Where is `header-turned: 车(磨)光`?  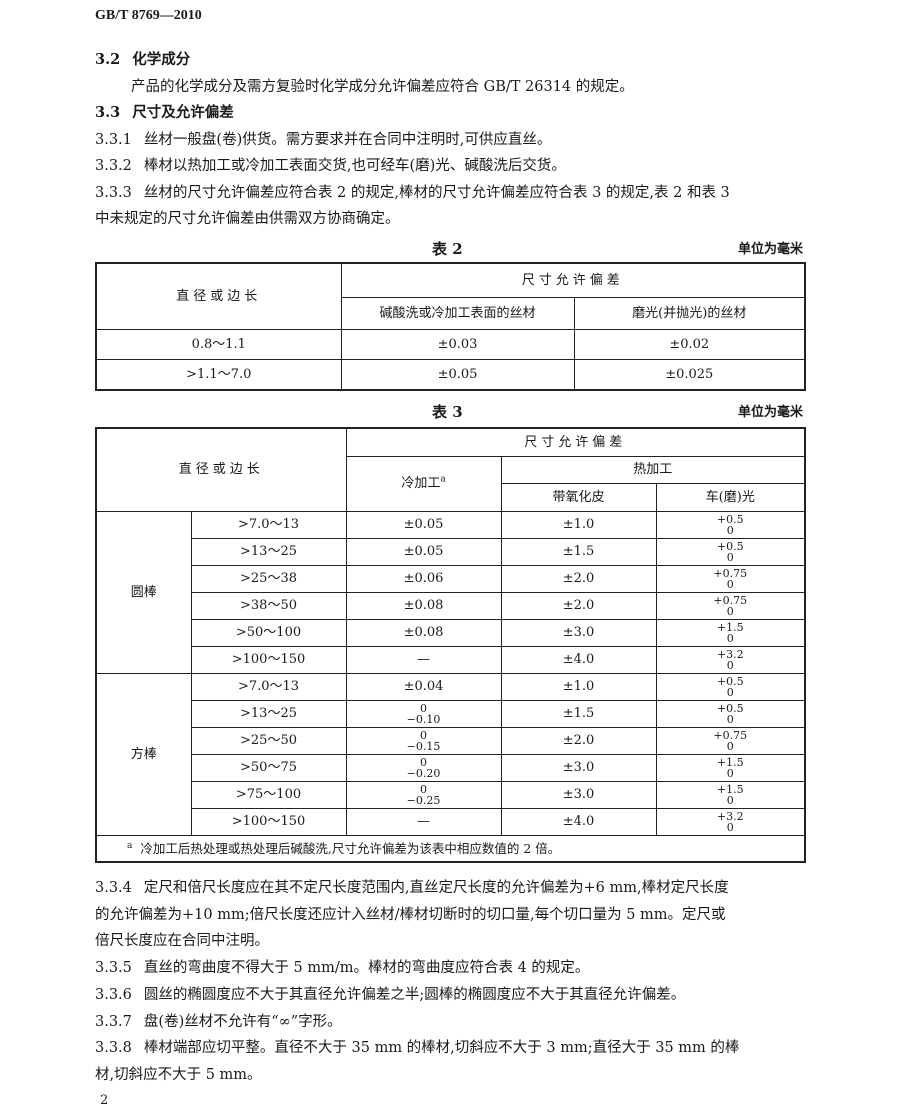
header-turned: 车(磨)光 is located at coordinates (730, 497).